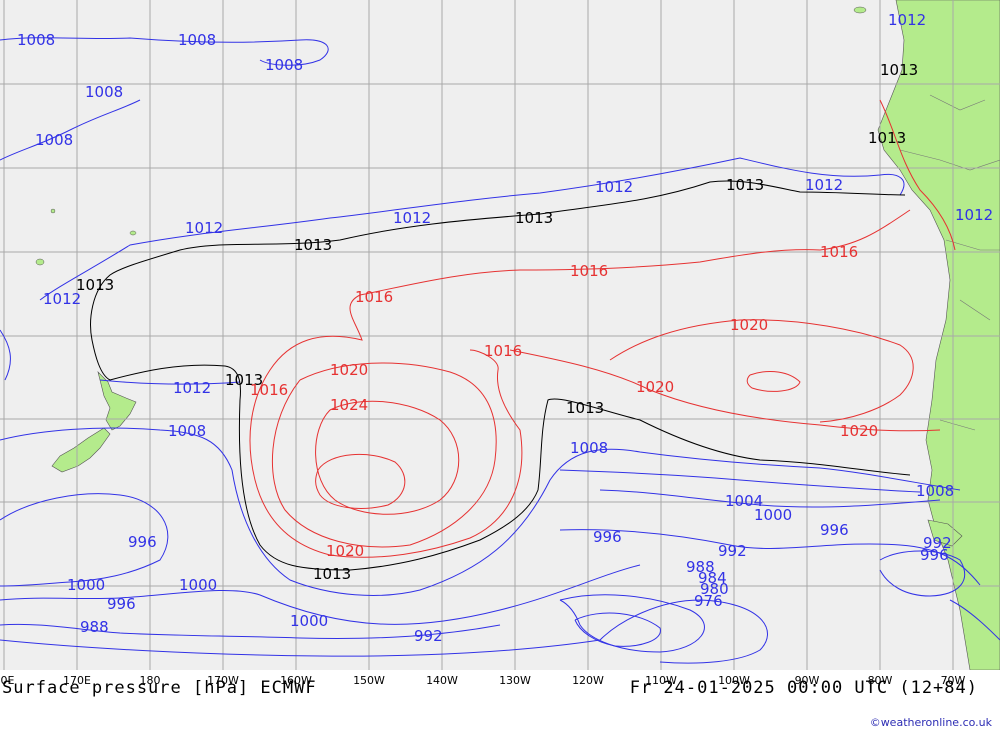 The image size is (1000, 733). What do you see at coordinates (442, 680) in the screenshot?
I see `longitude-label: 140W` at bounding box center [442, 680].